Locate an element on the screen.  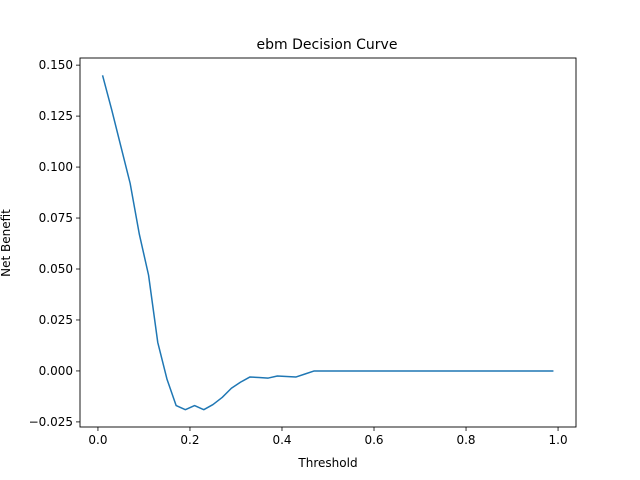
y-tick-label: 0.075 is located at coordinates (56, 218).